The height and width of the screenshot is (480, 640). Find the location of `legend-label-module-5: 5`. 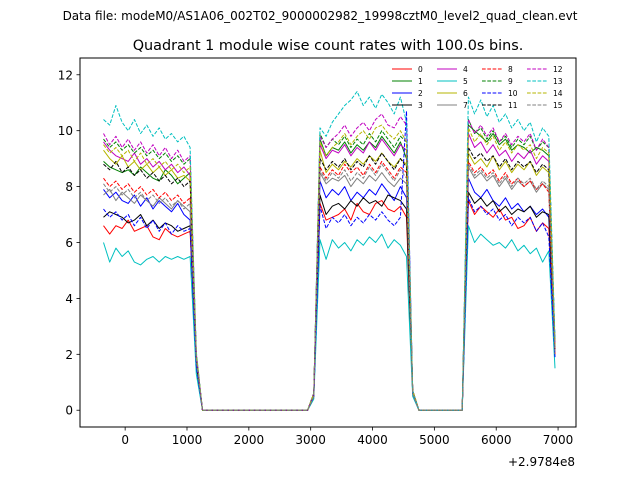

legend-label-module-5: 5 is located at coordinates (465, 81).